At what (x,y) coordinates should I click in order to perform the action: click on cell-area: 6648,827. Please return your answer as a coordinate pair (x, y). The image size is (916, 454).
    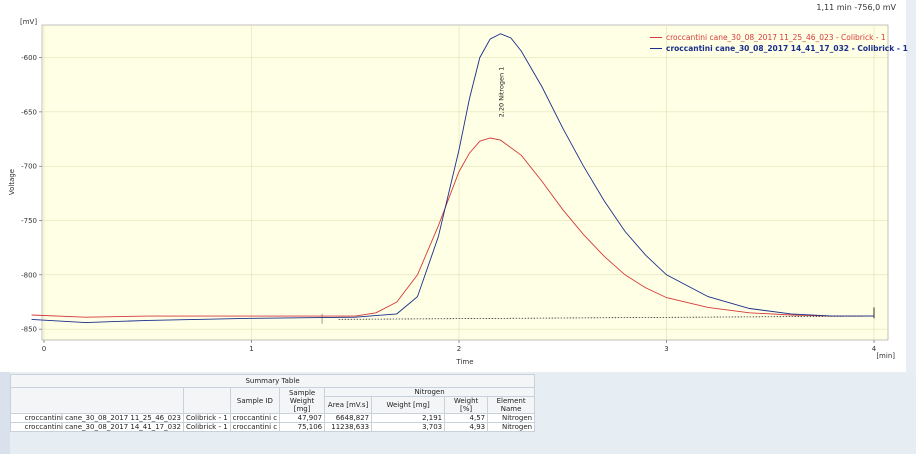
    Looking at the image, I should click on (348, 418).